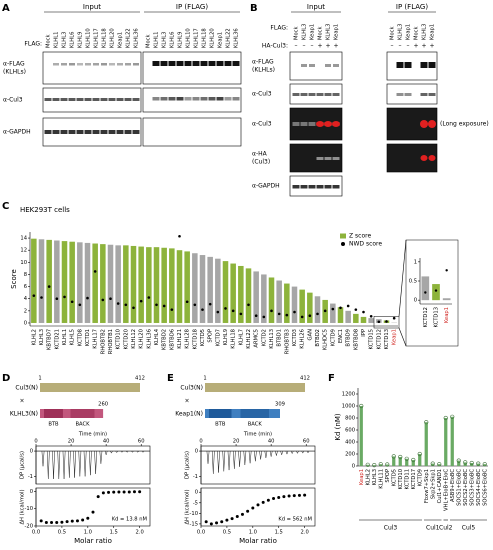 This screenshot has width=493, height=550. Describe the element at coordinates (189, 38) in the screenshot. I see `lane-label: KLHL10` at that location.